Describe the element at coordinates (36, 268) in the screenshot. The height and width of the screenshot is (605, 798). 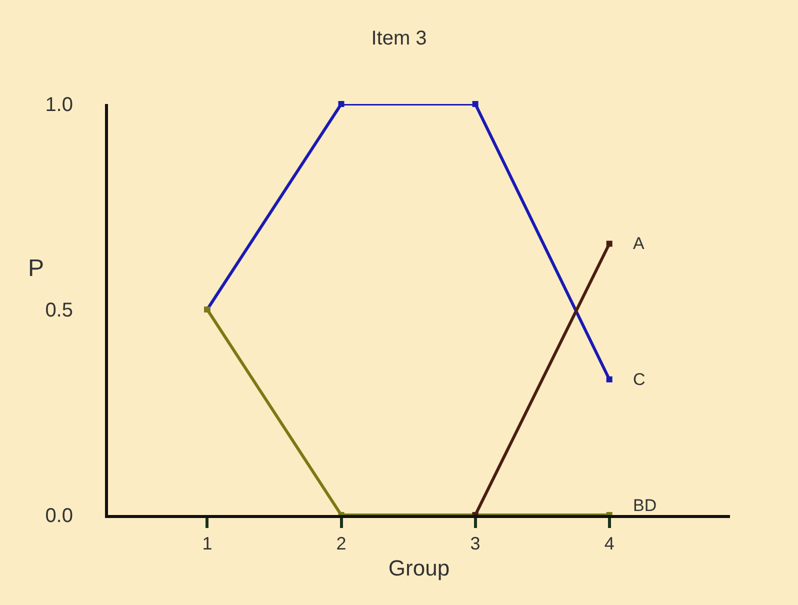
I see `y-axis-title: P` at that location.